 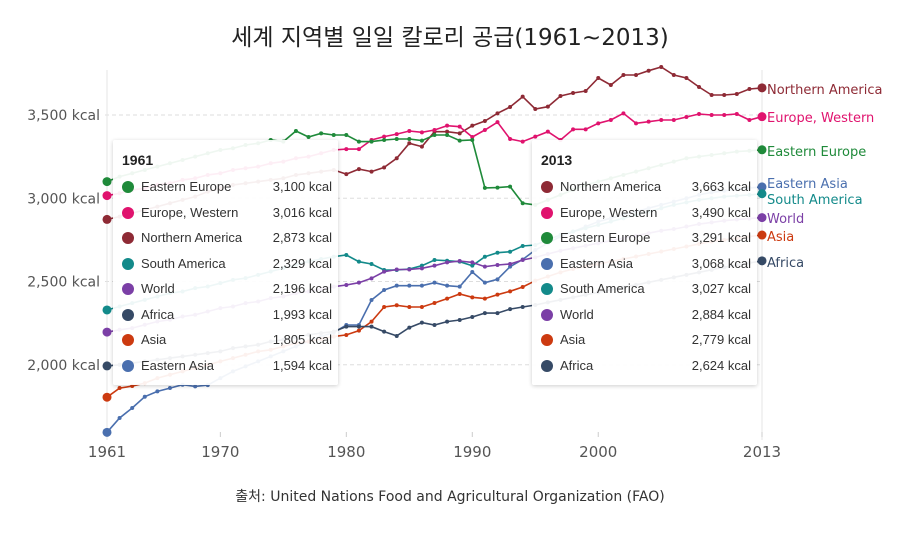 What do you see at coordinates (302, 237) in the screenshot?
I see `tooltip-value: 2,873 kcal` at bounding box center [302, 237].